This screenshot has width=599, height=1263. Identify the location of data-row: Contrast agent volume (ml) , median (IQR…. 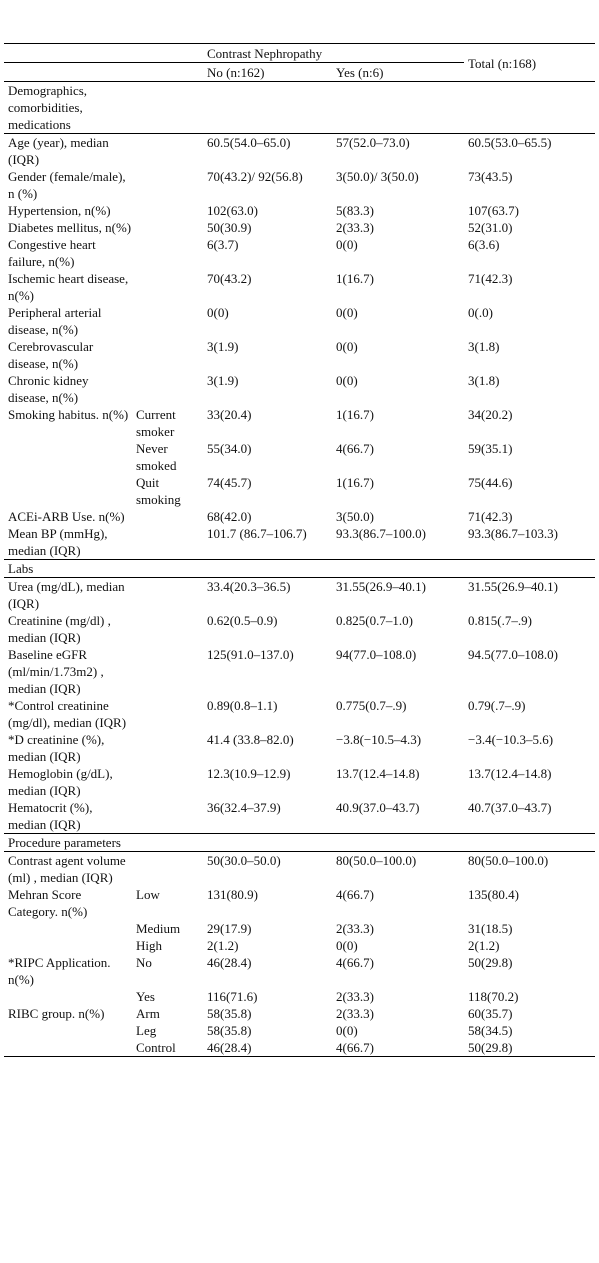
(299, 869).